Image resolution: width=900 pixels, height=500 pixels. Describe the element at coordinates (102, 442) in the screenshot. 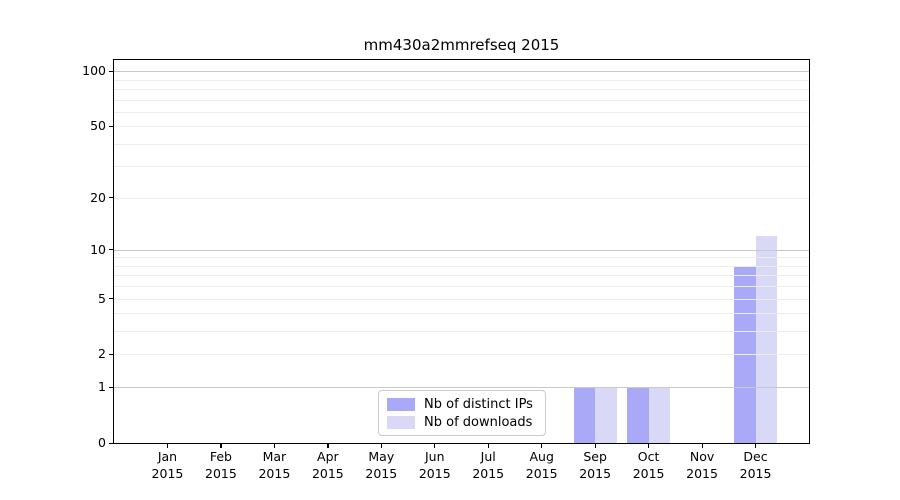

I see `y-tick-label: 0` at that location.